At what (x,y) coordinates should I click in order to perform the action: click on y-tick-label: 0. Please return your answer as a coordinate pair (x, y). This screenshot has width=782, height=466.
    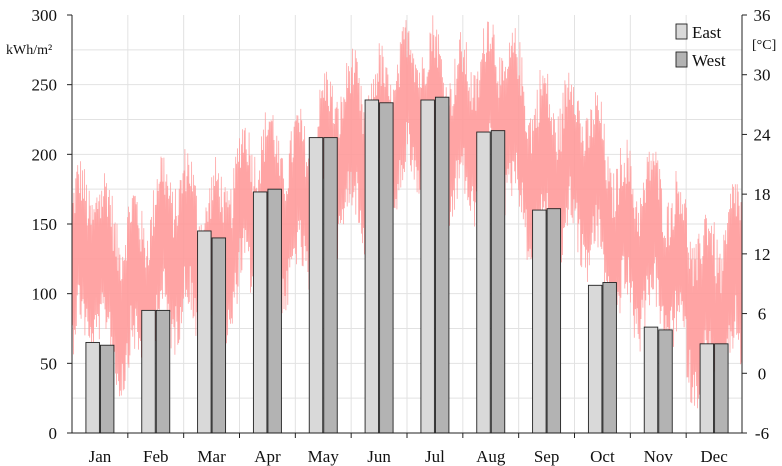
    Looking at the image, I should click on (53, 433).